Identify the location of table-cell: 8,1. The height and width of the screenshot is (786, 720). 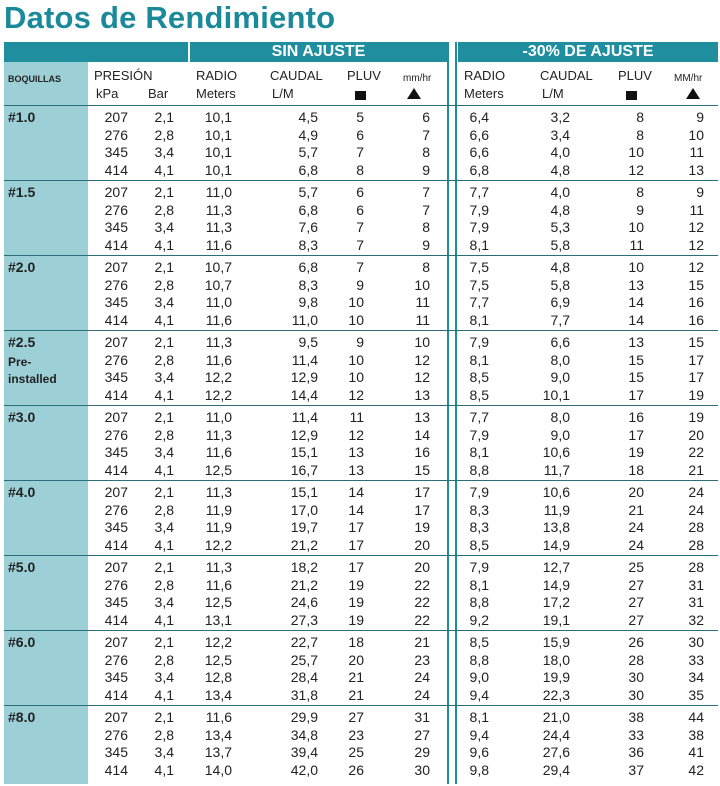
(479, 584).